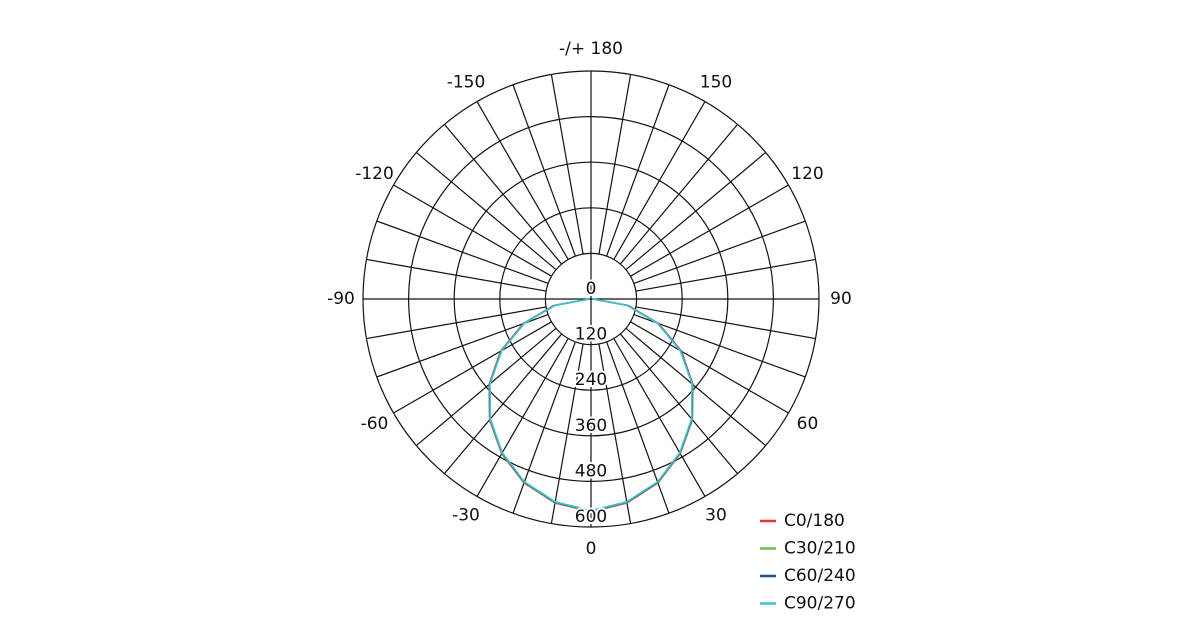  I want to click on r-tick-label: 120, so click(591, 335).